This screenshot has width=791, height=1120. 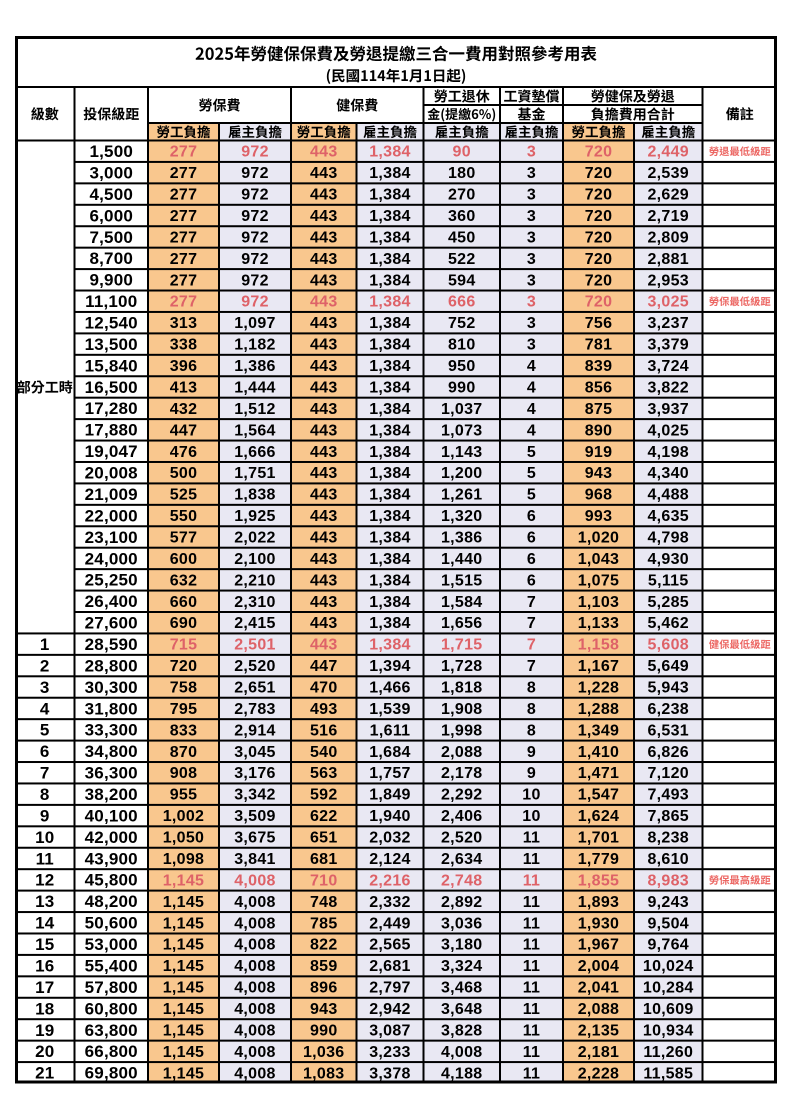 I want to click on svg-text: 34,800, so click(x=111, y=751).